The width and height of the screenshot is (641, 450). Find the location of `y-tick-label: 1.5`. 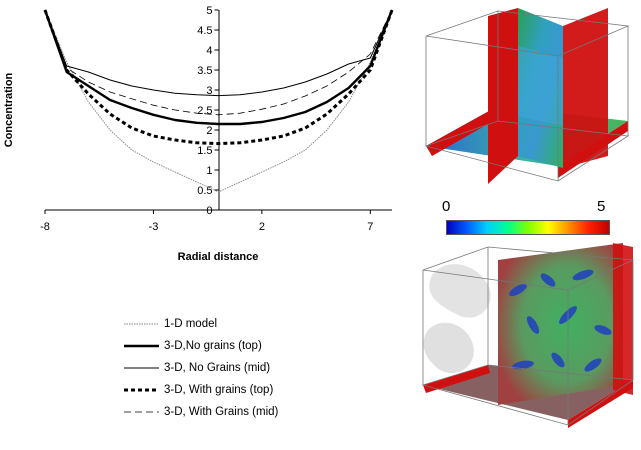

y-tick-label: 1.5 is located at coordinates (204, 151).